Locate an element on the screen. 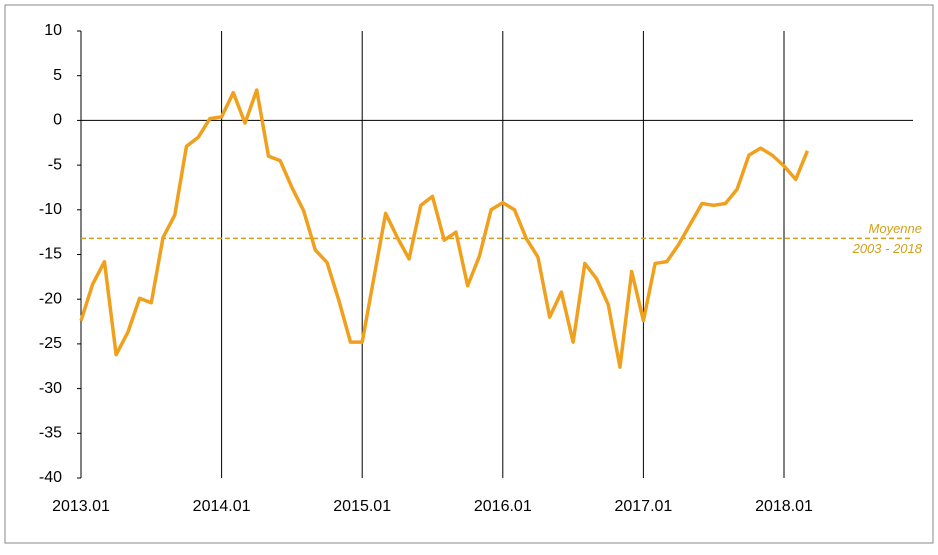  y-tick-label: 10 is located at coordinates (53, 30).